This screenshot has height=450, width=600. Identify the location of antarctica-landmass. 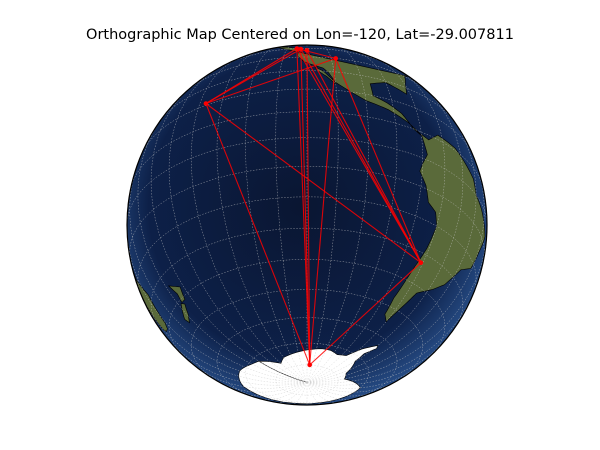
(308, 374).